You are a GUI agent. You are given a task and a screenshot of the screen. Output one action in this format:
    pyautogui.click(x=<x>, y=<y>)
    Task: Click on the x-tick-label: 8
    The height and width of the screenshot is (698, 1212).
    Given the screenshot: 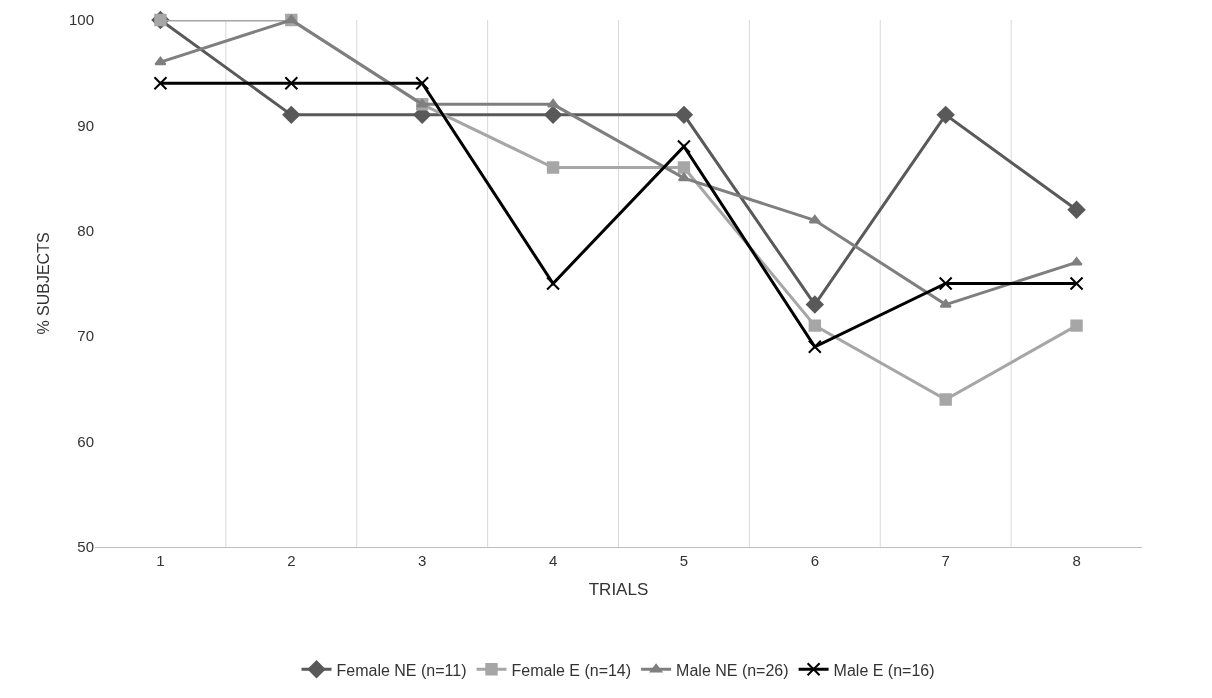 What is the action you would take?
    pyautogui.click(x=1076, y=560)
    